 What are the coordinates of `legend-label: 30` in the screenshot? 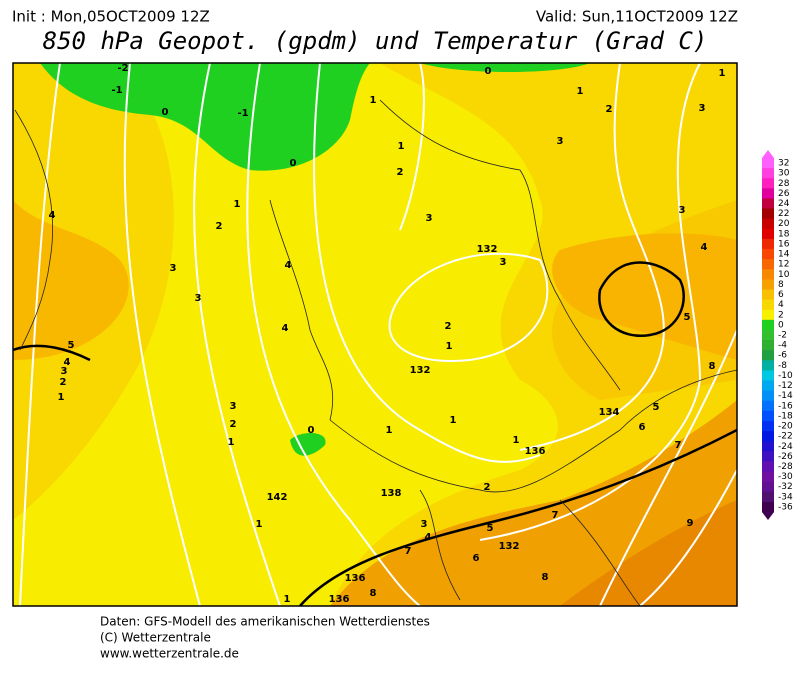 It's located at (784, 174).